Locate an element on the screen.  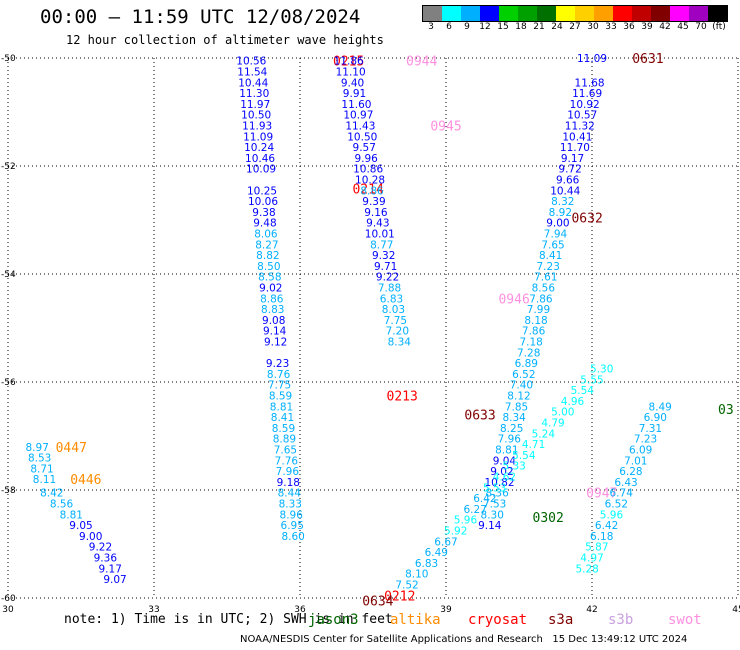
data-point-s3a: 7.61 is located at coordinates (545, 278).